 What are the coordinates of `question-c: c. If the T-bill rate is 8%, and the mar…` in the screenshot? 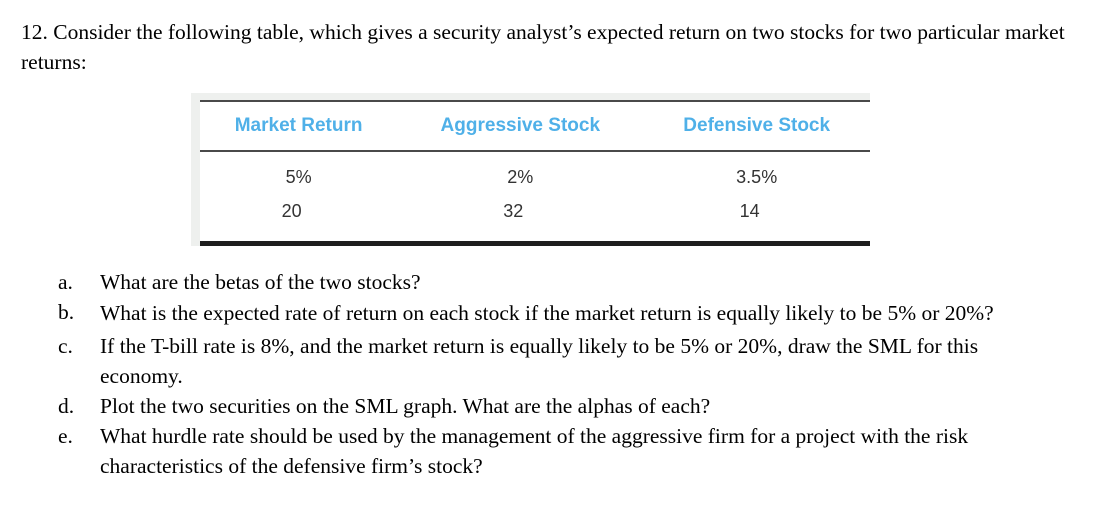 It's located at (525, 361).